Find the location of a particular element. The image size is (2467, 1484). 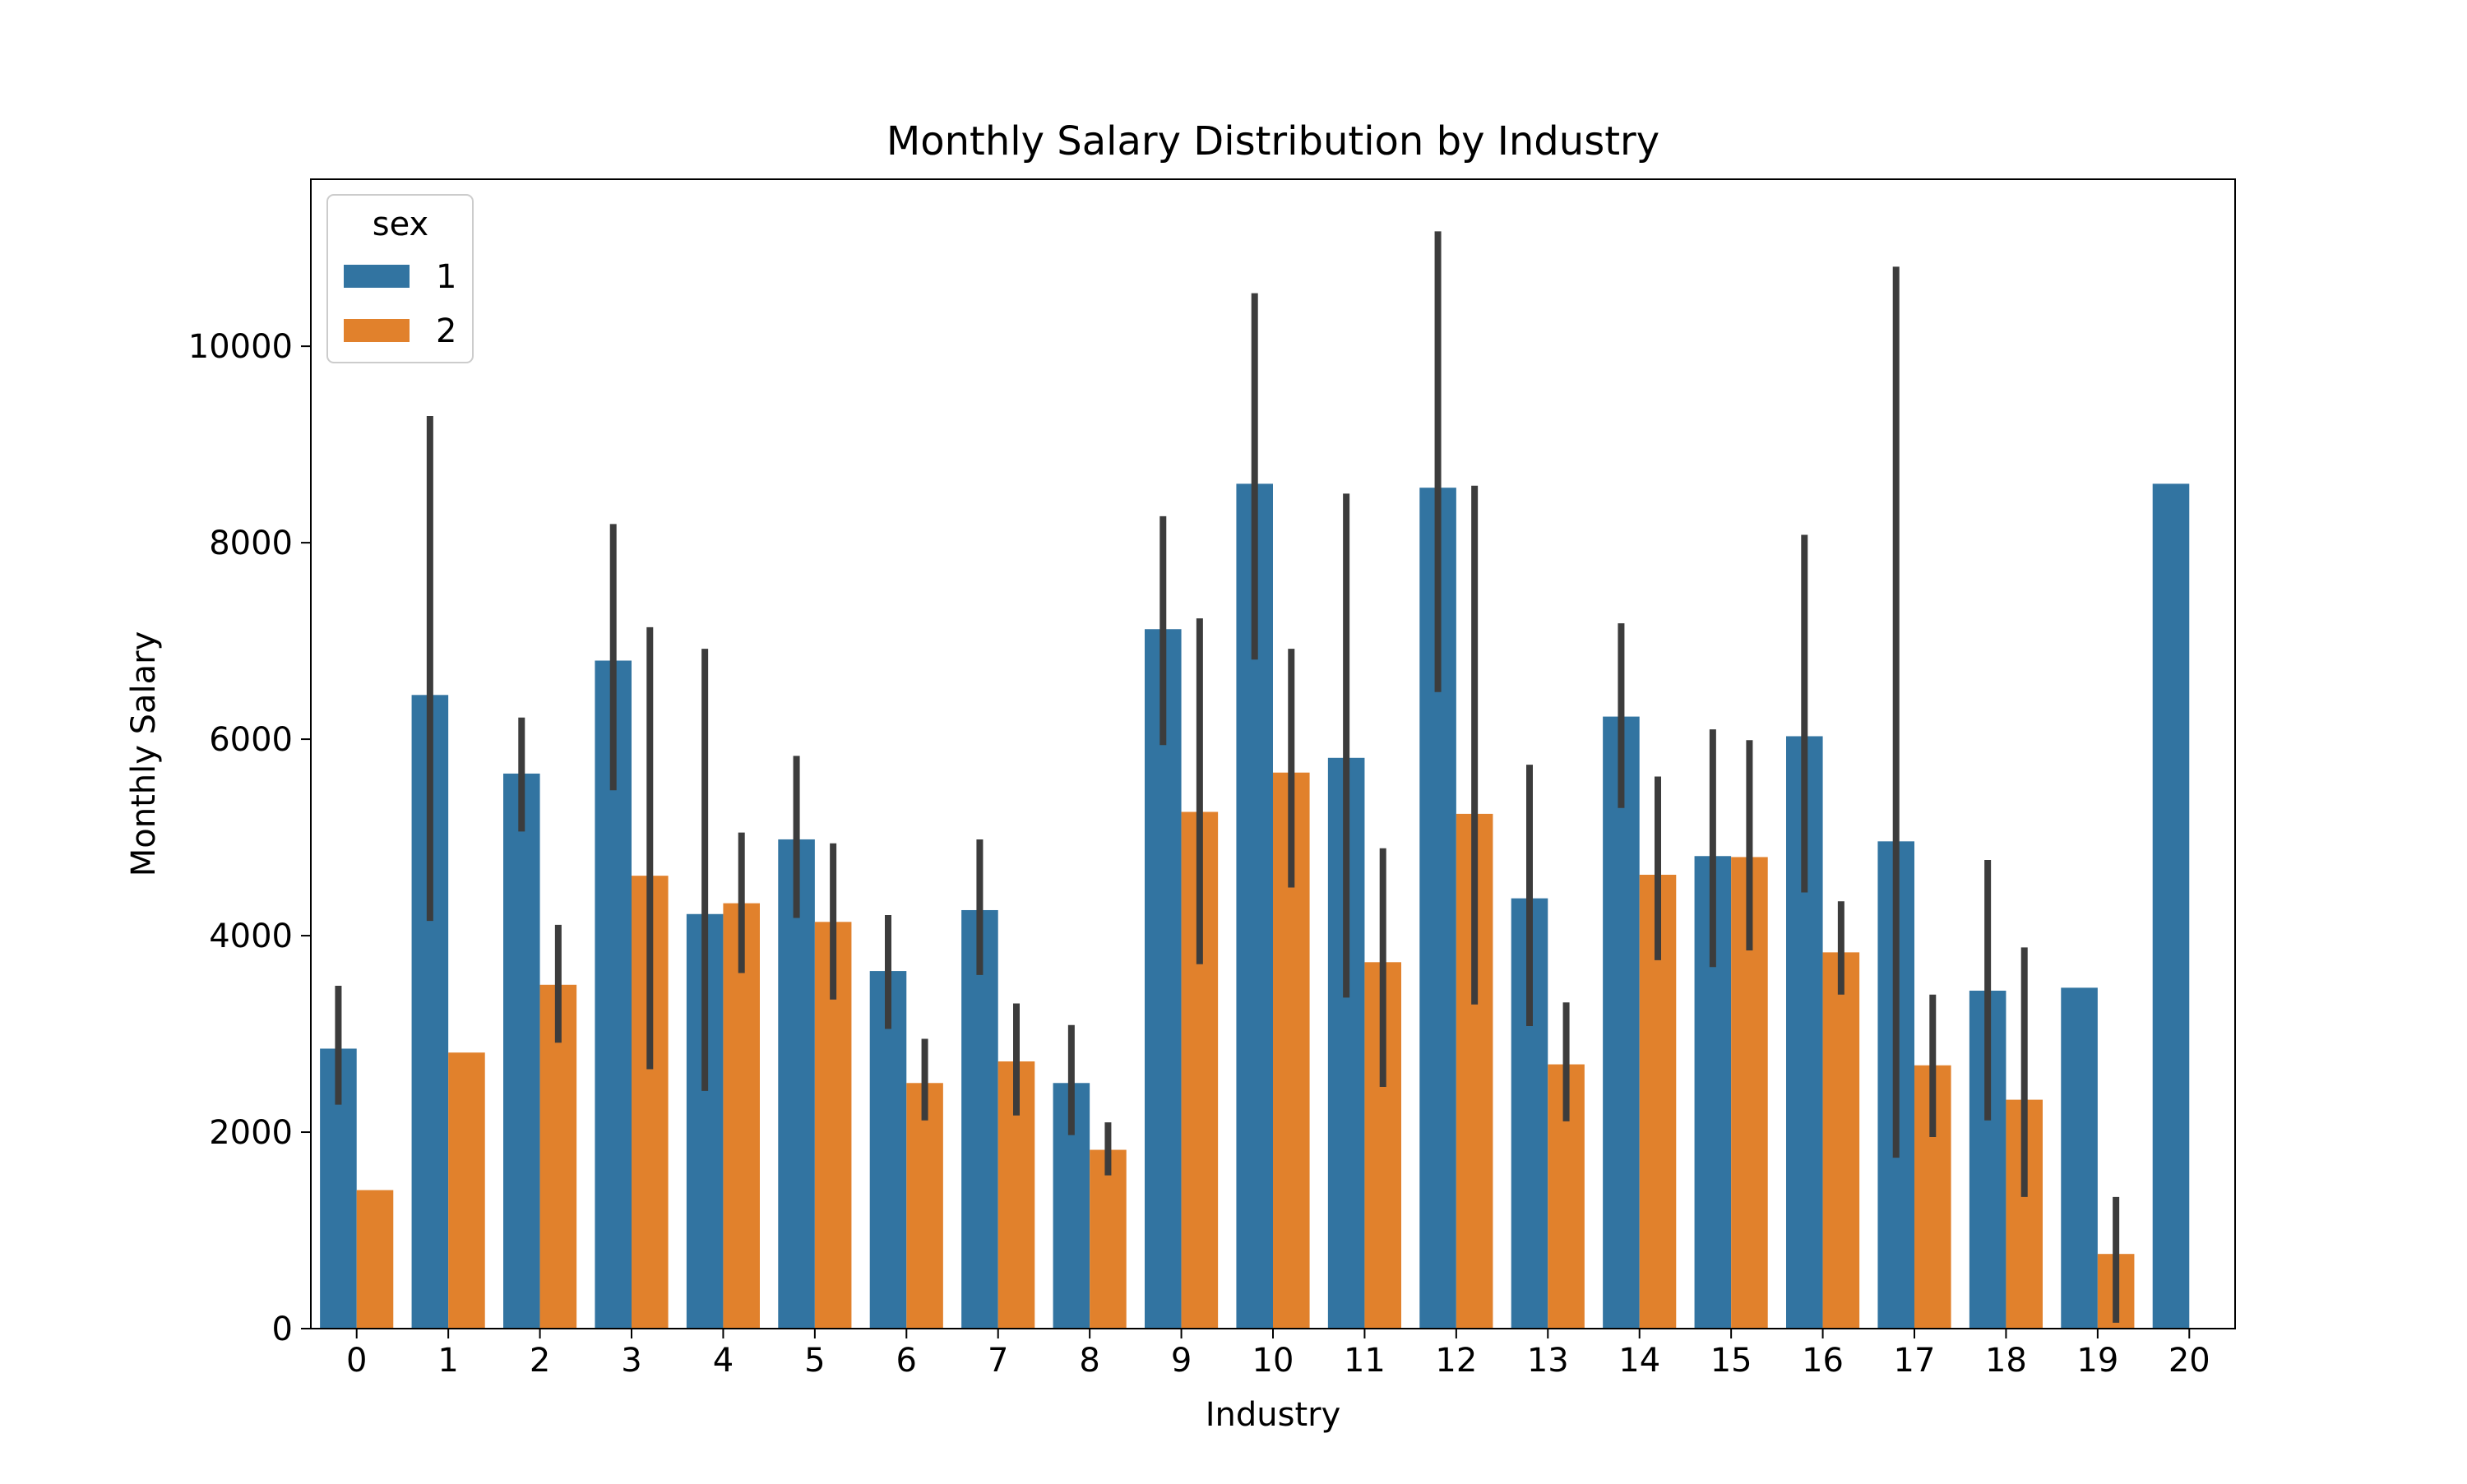

y-tick-label-8000: 8000 is located at coordinates (251, 543).